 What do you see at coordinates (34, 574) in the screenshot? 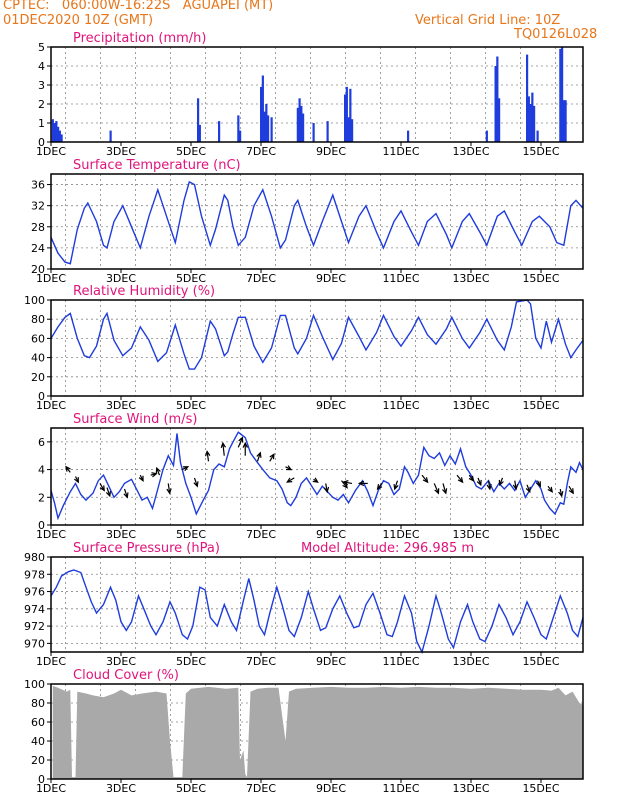
I see `y-tick-label: 978` at bounding box center [34, 574].